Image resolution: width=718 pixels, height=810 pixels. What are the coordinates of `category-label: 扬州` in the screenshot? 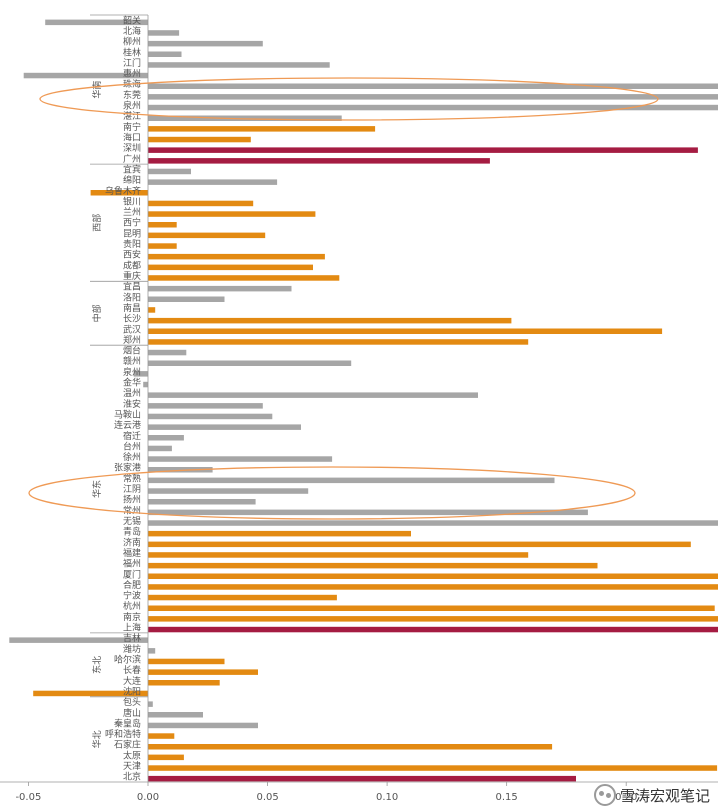 It's located at (132, 500).